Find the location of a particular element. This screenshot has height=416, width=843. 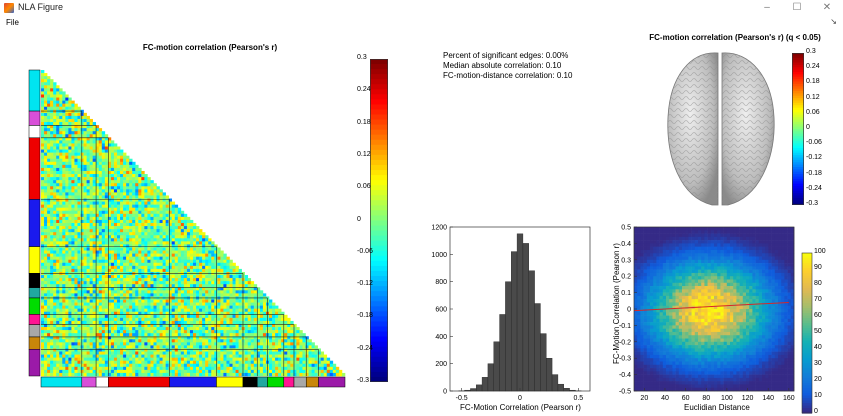

stat-median-correlation: Median absolute correlation: 0.10 is located at coordinates (502, 65).